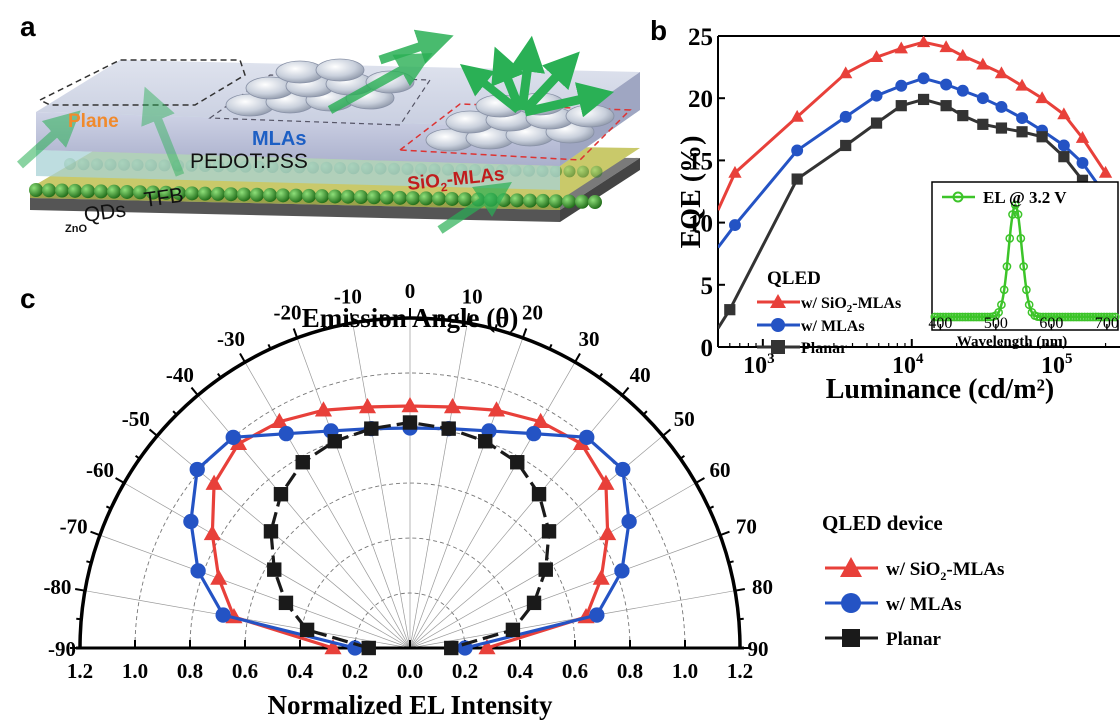  Describe the element at coordinates (520, 671) in the screenshot. I see `polar-radial-tick-label: 0.4` at that location.